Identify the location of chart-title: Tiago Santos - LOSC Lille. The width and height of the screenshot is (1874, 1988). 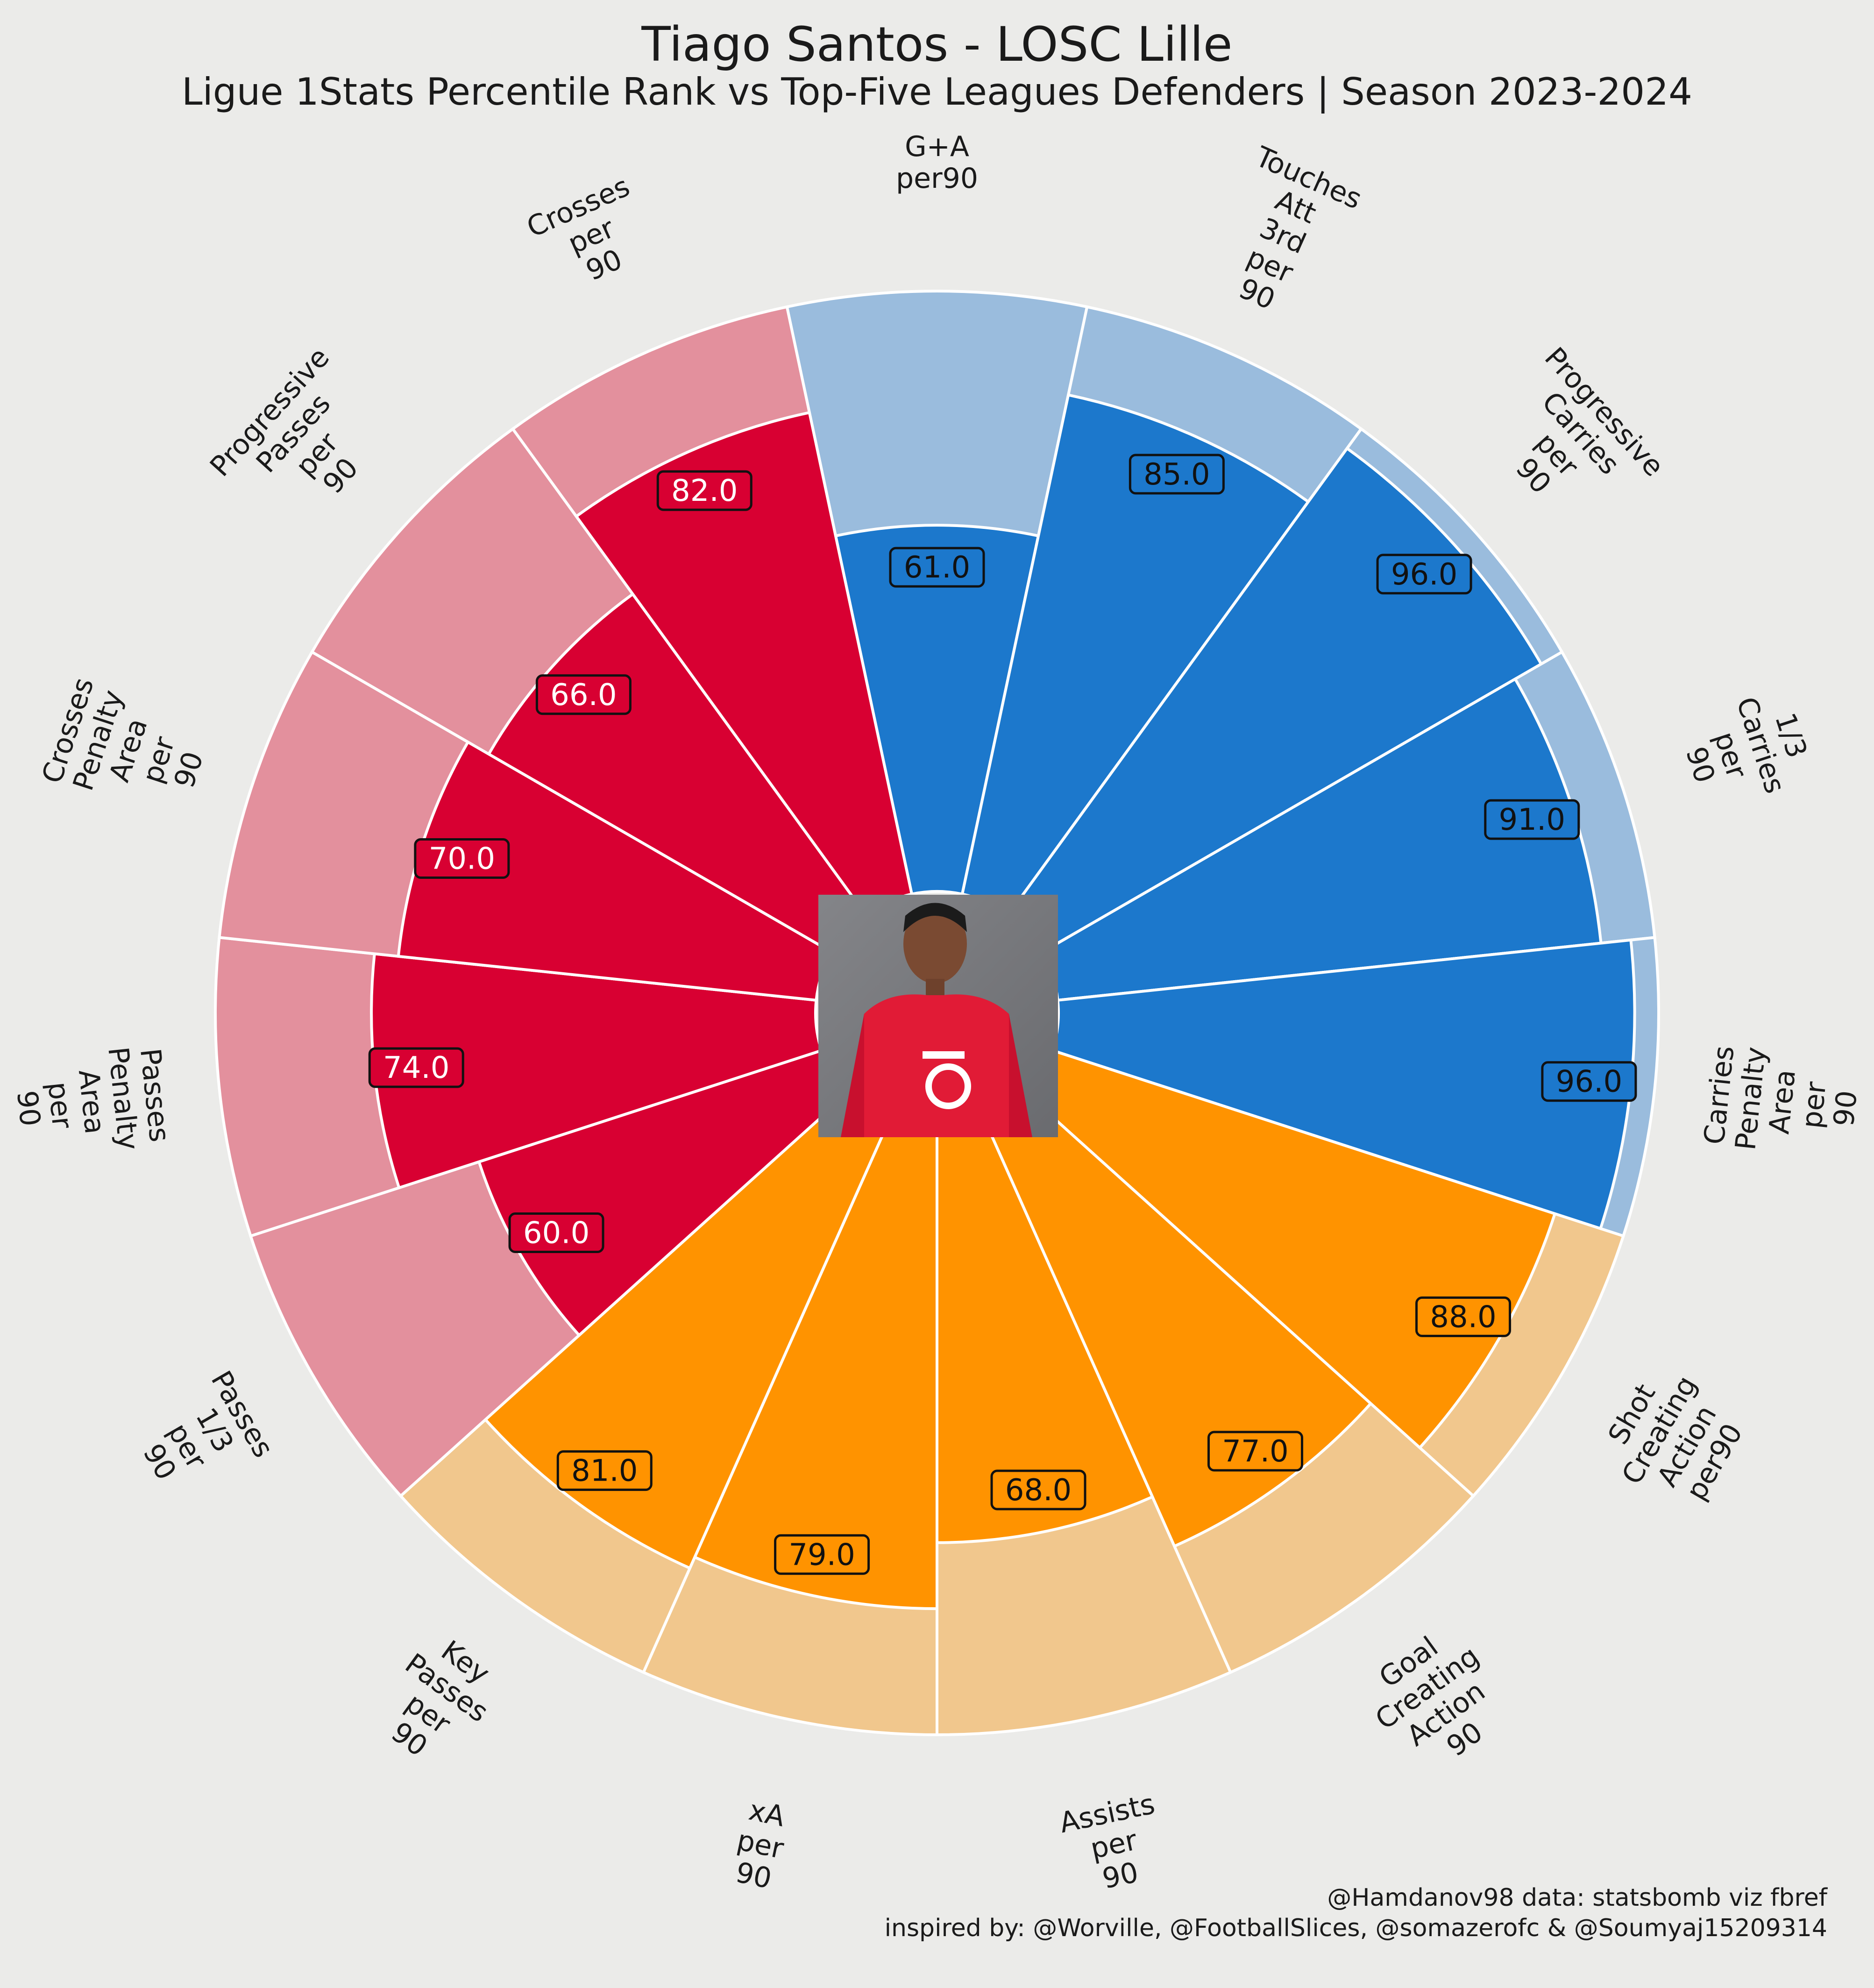
(937, 44).